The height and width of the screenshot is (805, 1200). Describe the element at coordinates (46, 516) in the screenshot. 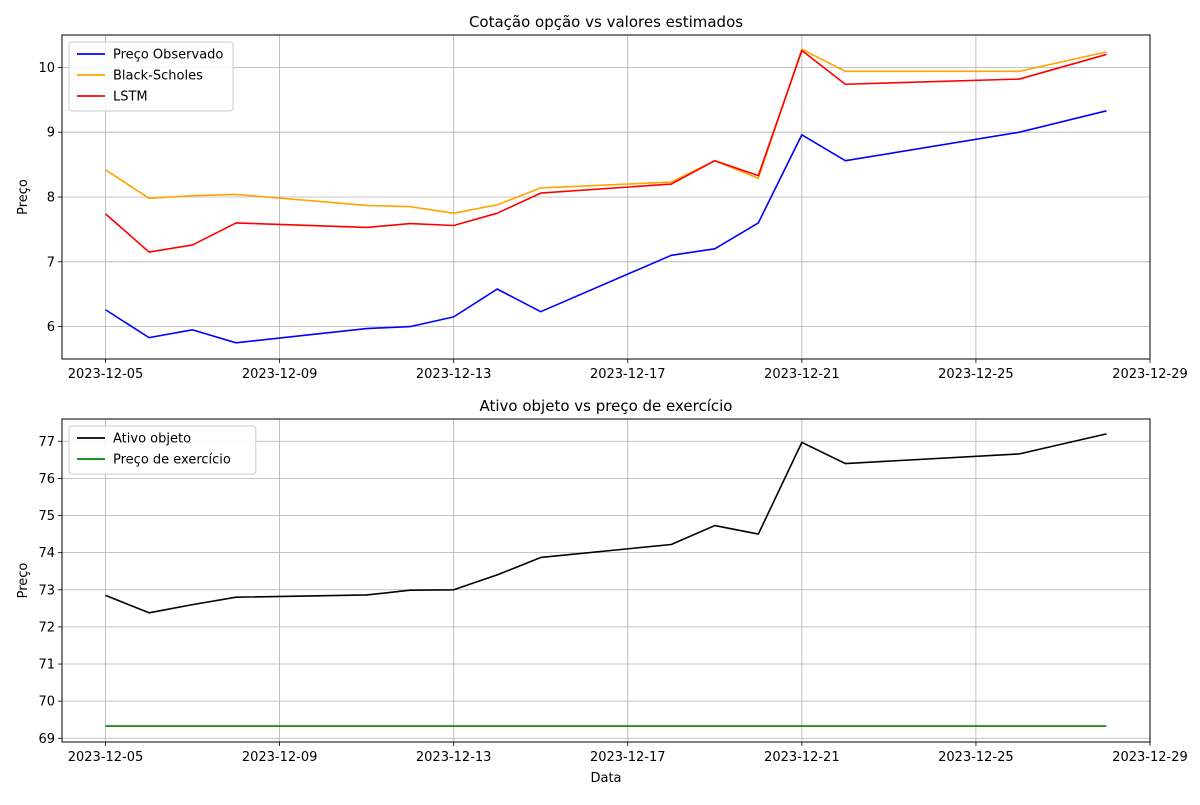

I see `y-tick-label: 75` at that location.